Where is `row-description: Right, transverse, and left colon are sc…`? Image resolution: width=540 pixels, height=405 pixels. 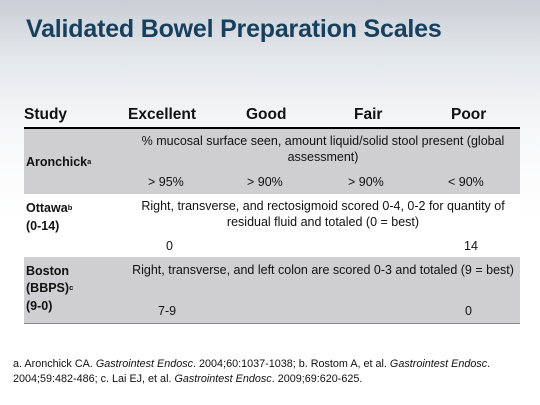 row-description: Right, transverse, and left colon are sc… is located at coordinates (323, 270).